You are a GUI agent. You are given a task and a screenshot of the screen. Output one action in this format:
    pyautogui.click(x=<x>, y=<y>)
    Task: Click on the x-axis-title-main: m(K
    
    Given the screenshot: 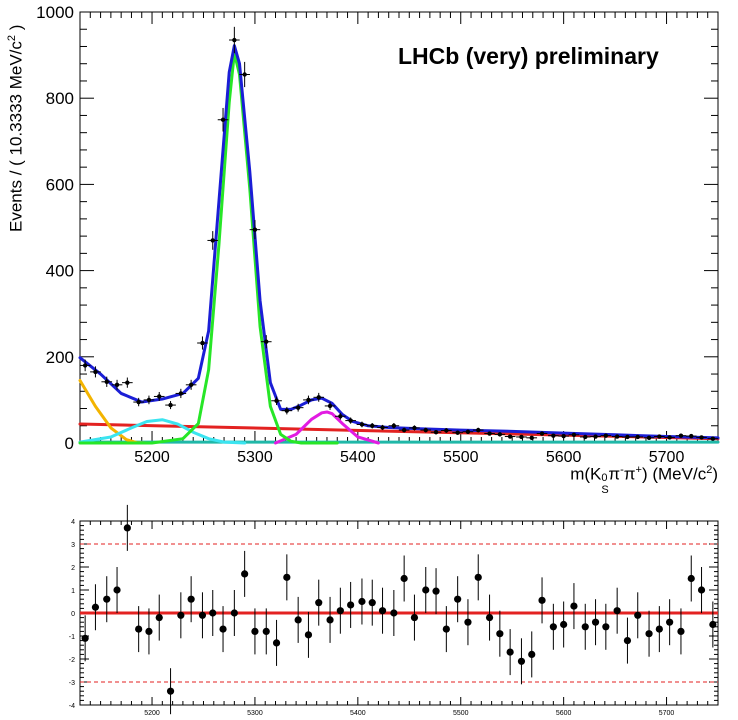 What is the action you would take?
    pyautogui.click(x=586, y=474)
    